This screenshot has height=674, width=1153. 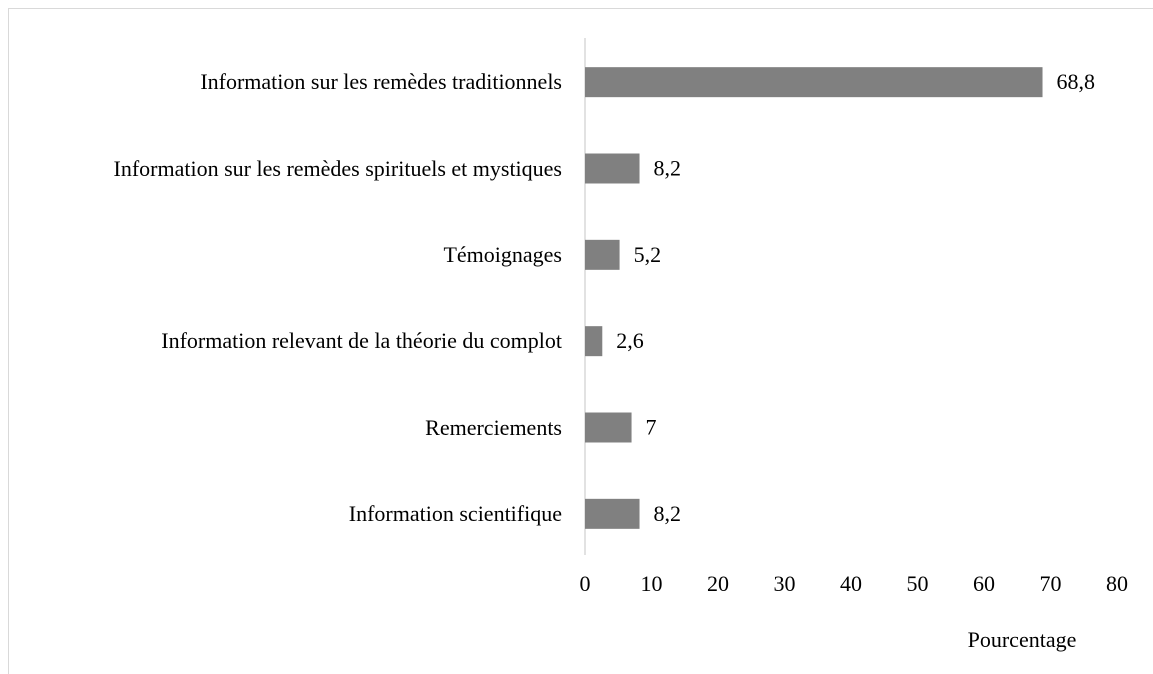 I want to click on x-tick-label: 0, so click(x=585, y=583).